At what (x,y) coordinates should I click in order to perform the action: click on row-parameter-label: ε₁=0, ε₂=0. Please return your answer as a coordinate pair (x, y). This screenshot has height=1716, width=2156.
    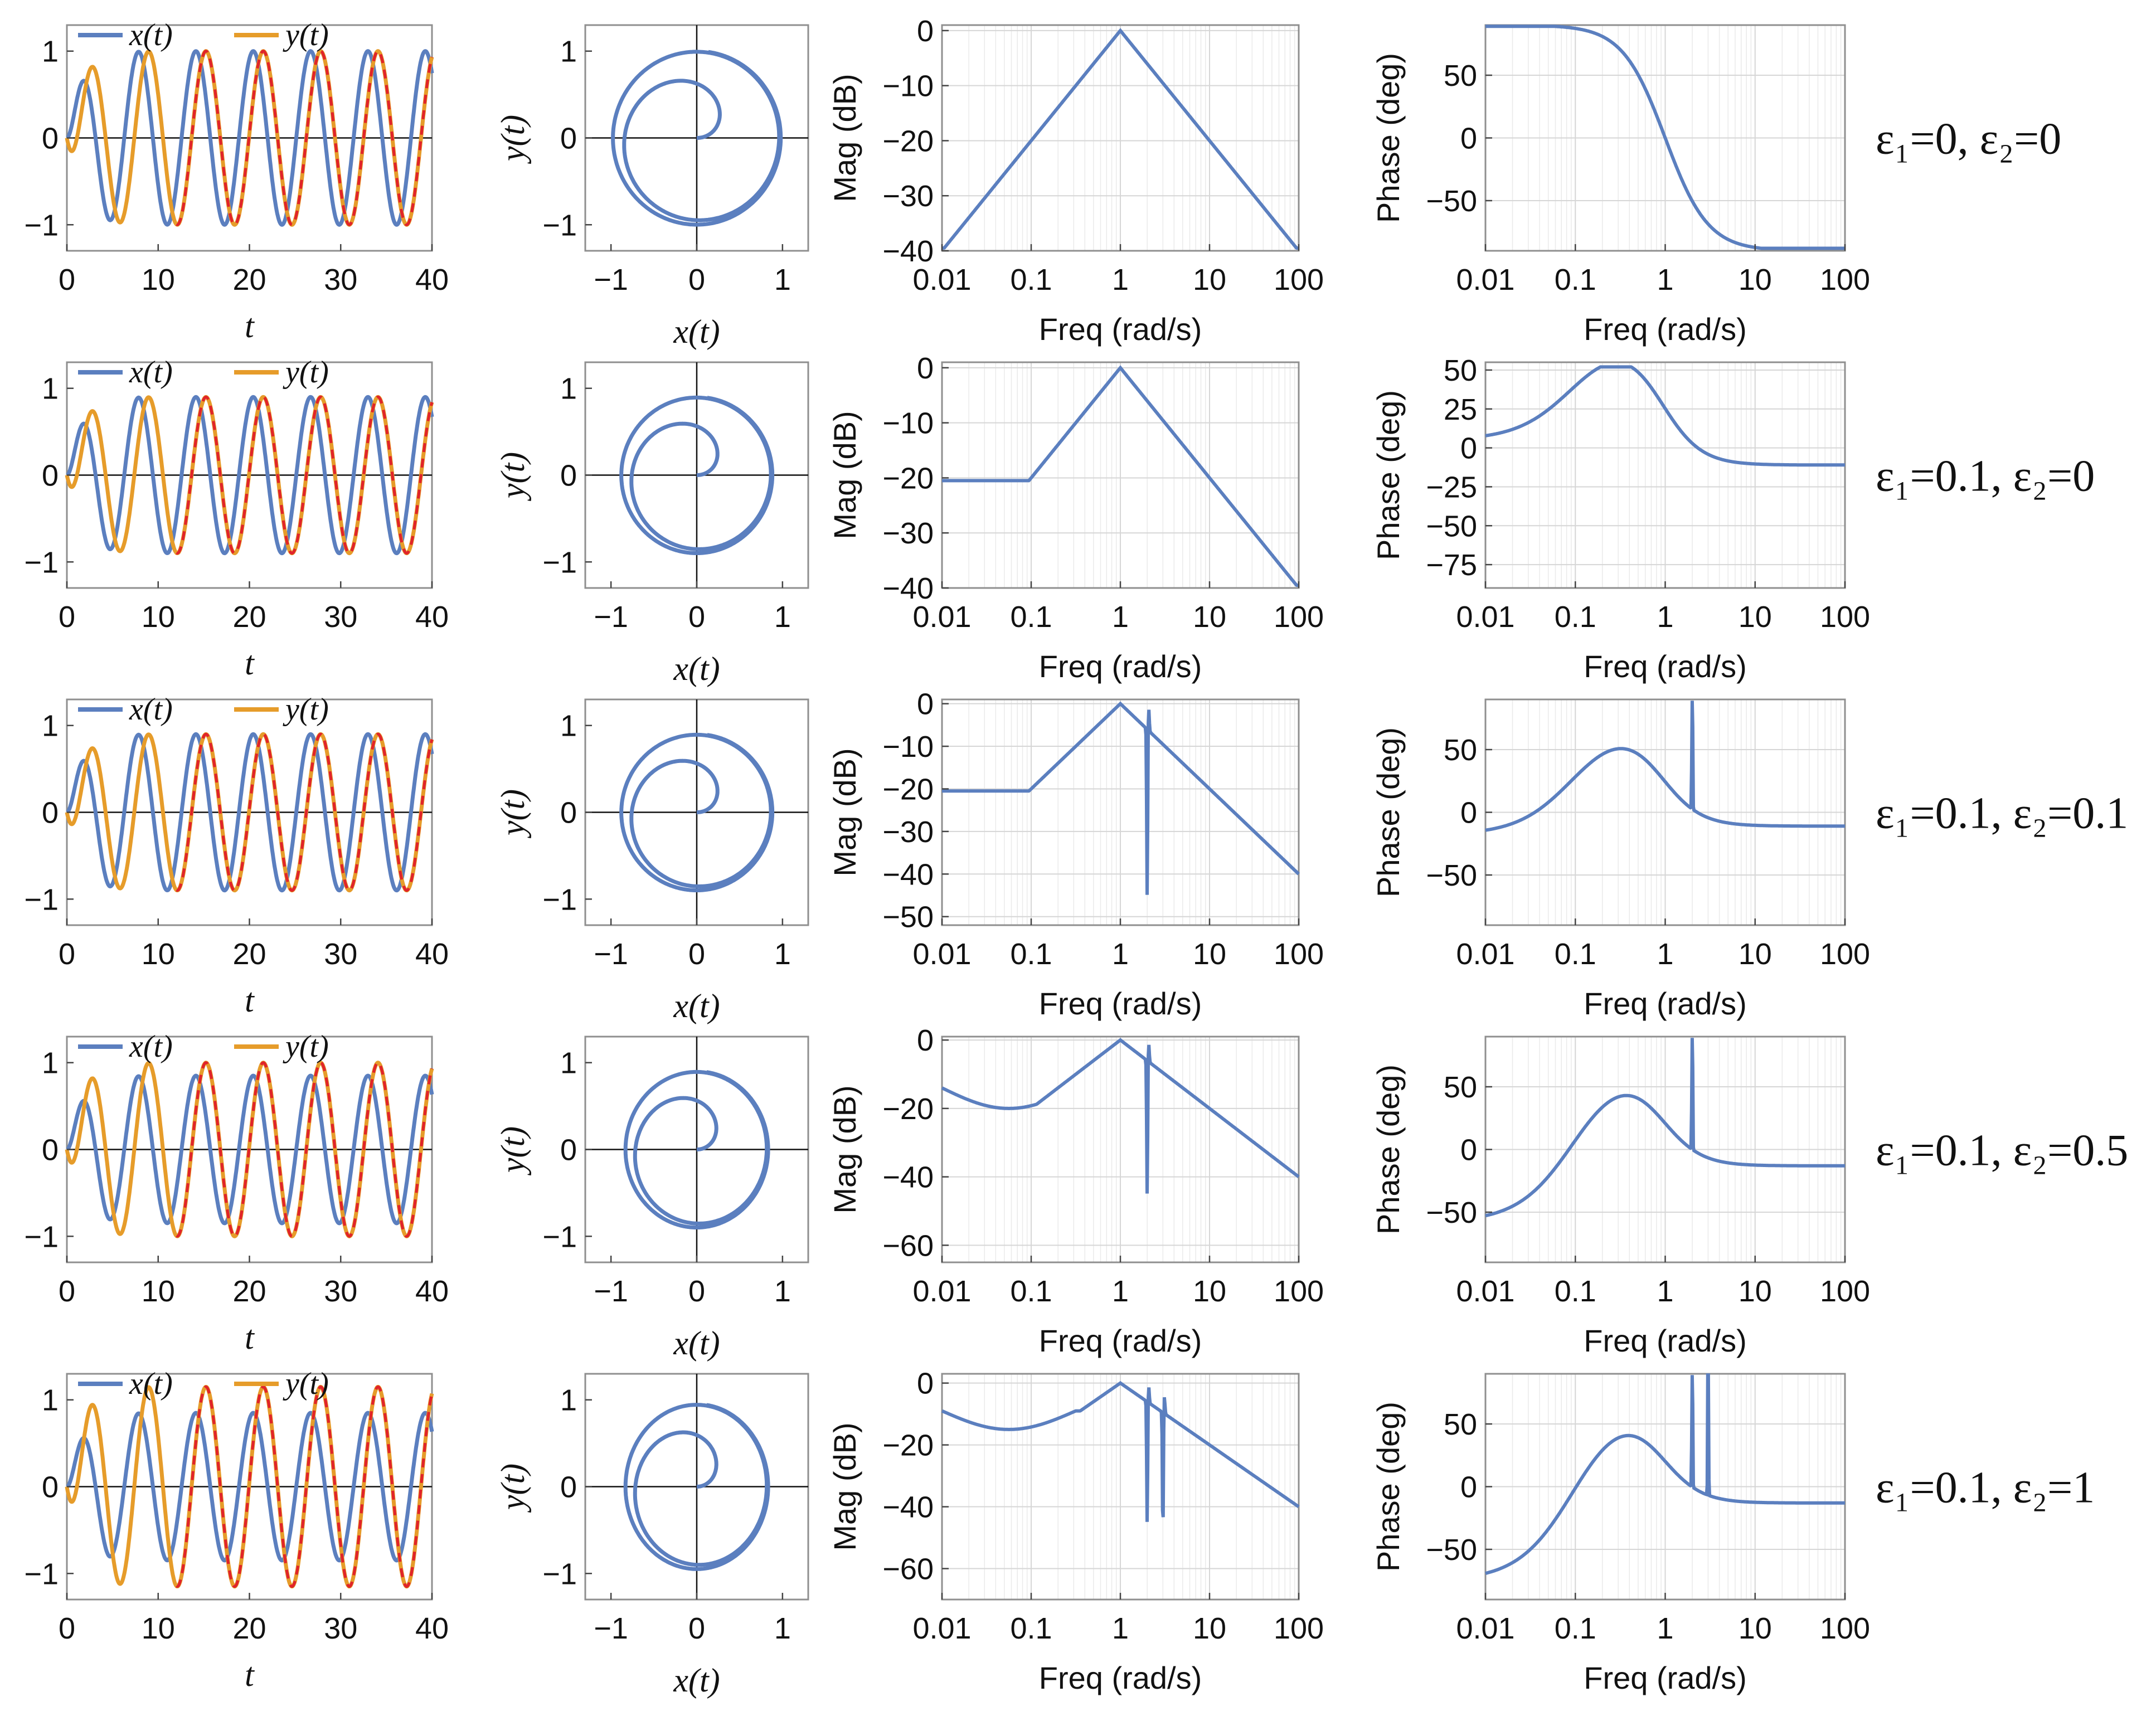
    Looking at the image, I should click on (1968, 139).